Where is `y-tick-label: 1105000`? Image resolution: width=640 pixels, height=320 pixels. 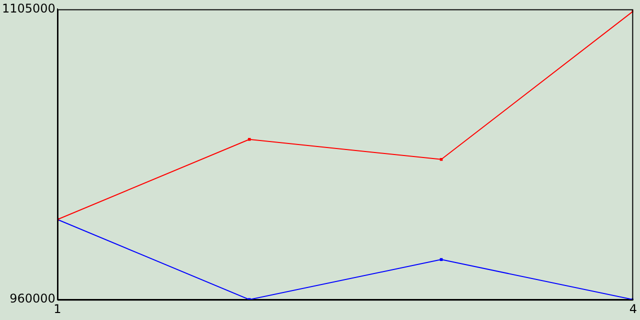 y-tick-label: 1105000 is located at coordinates (29, 8).